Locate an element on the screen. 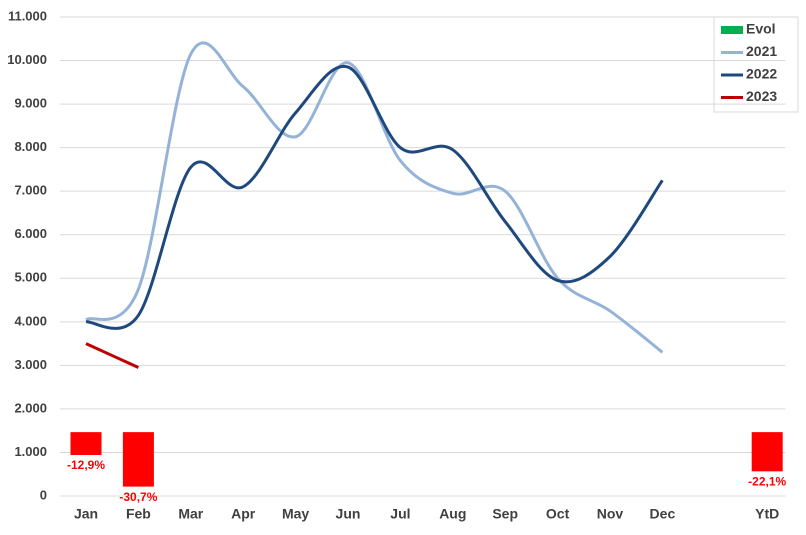 The width and height of the screenshot is (806, 535). y-tick-label: 3.000 is located at coordinates (30, 364).